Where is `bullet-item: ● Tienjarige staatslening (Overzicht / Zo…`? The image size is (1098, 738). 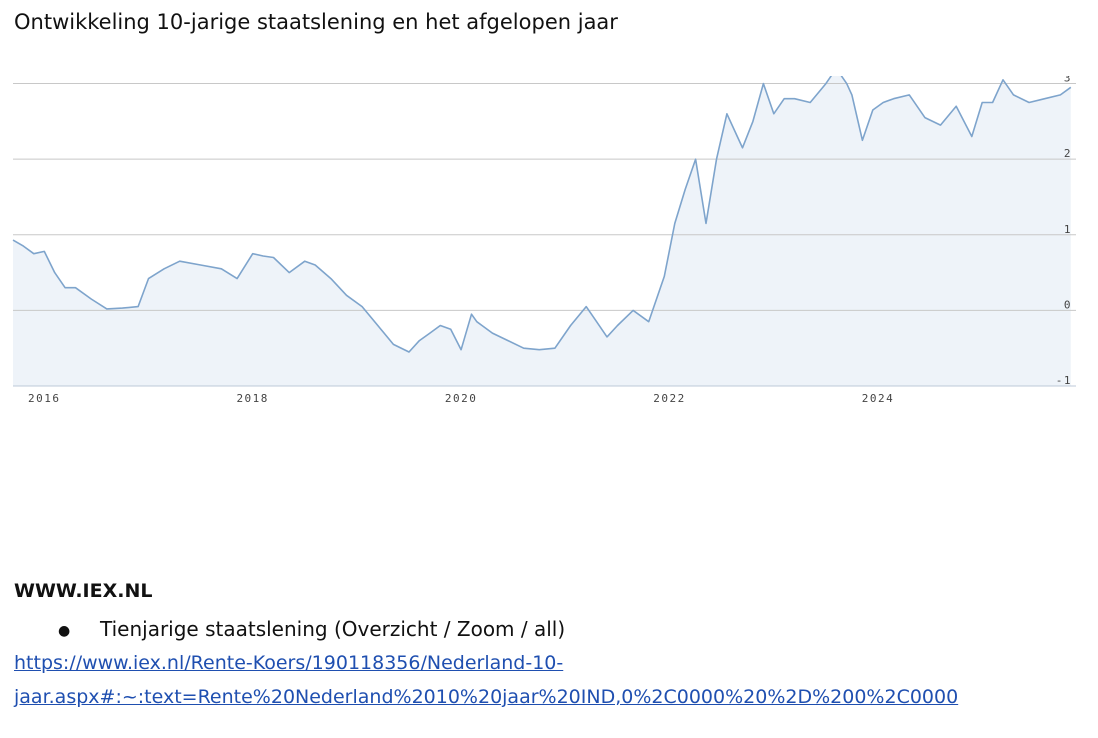 bullet-item: ● Tienjarige staatslening (Overzicht / Zo… is located at coordinates (311, 629).